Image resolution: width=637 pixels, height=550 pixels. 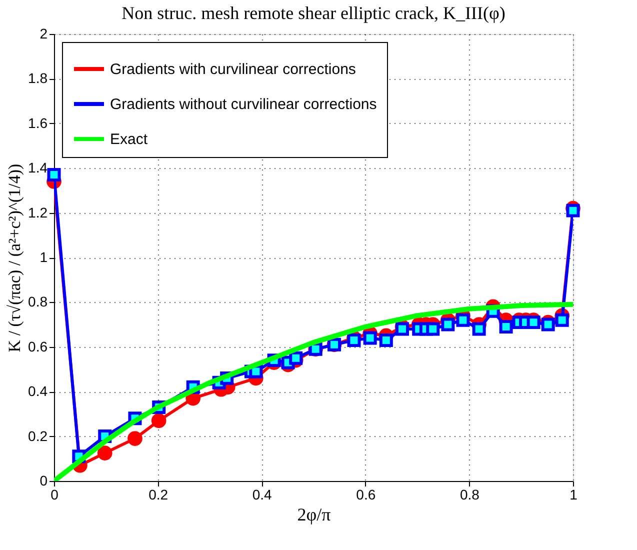 What do you see at coordinates (38, 212) in the screenshot?
I see `y-tick-label: 1.2` at bounding box center [38, 212].